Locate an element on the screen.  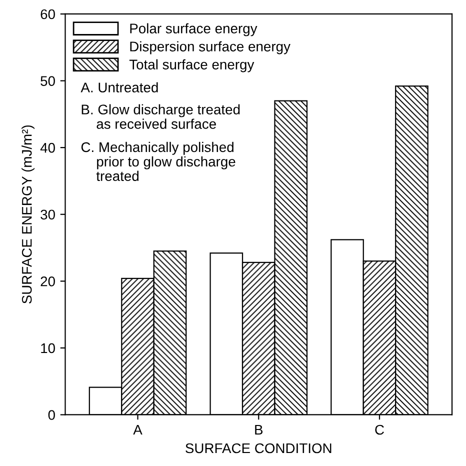
annotation: A. Untreated is located at coordinates (119, 87).